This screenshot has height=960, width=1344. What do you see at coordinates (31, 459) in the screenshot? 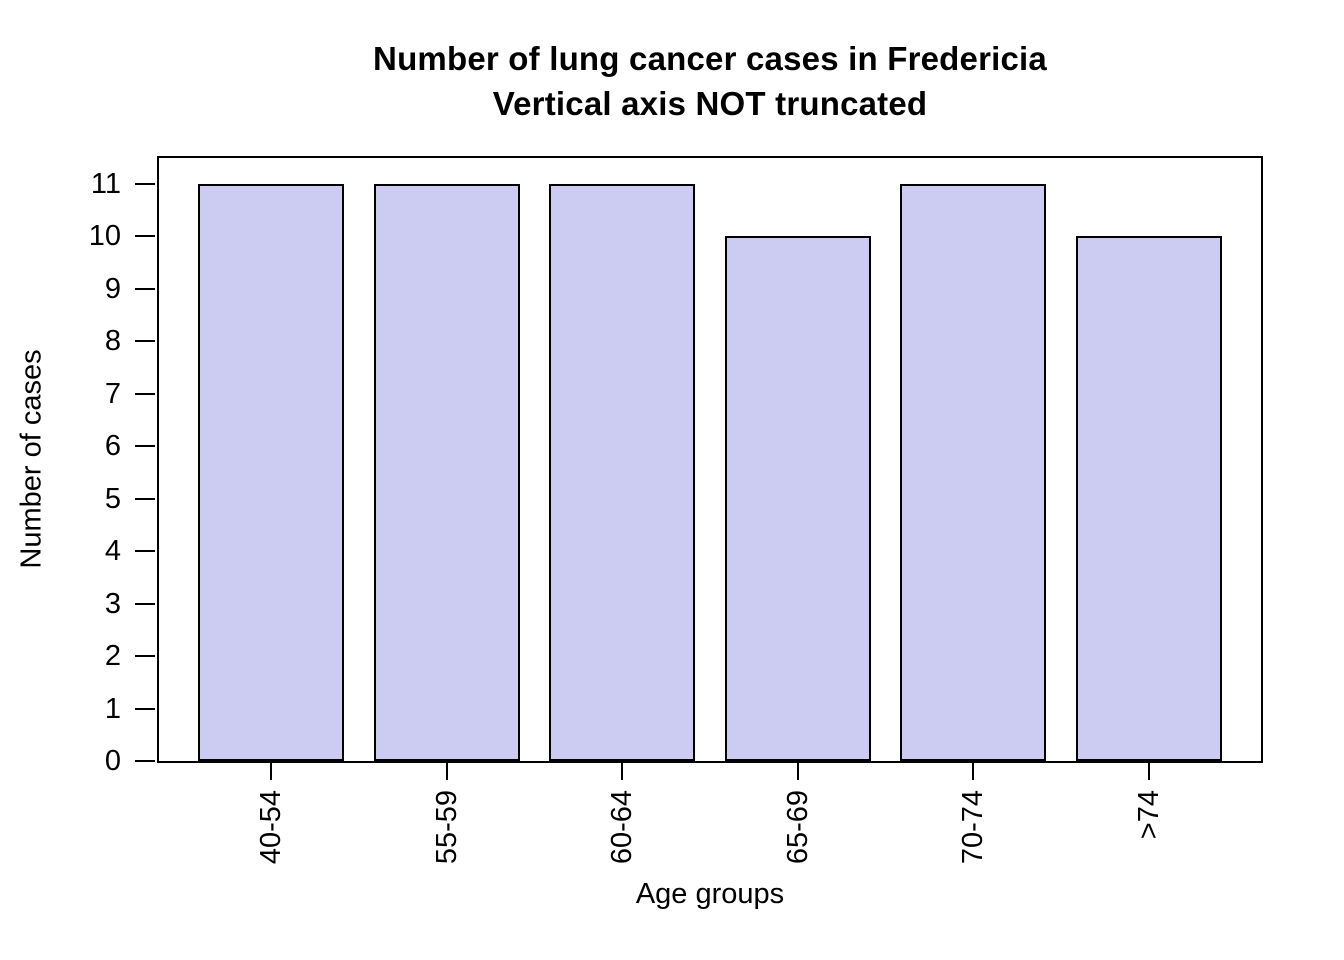
I see `y-axis-title: Number of cases` at bounding box center [31, 459].